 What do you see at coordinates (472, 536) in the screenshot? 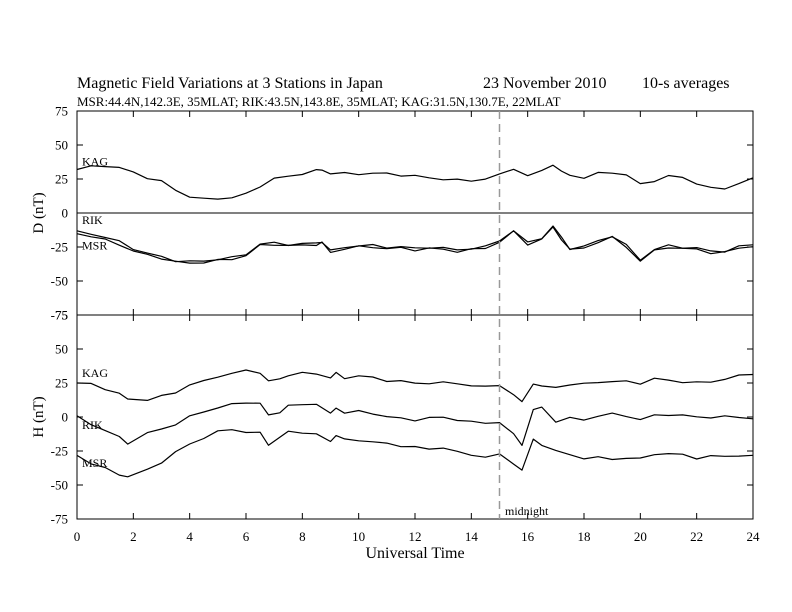
I see `x-tick-label: 14` at bounding box center [472, 536].